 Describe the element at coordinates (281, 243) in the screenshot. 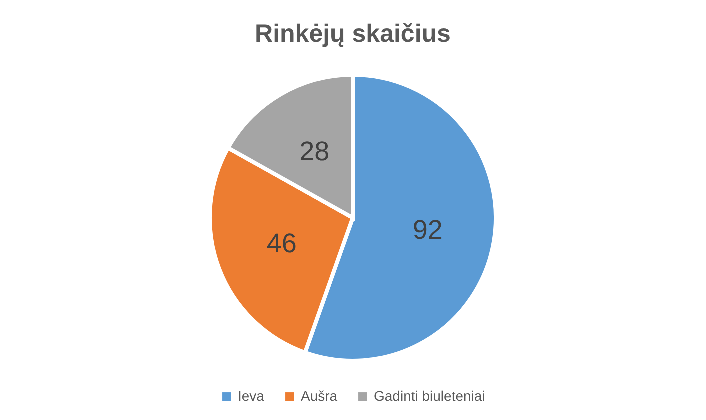

I see `data-label: 46` at that location.